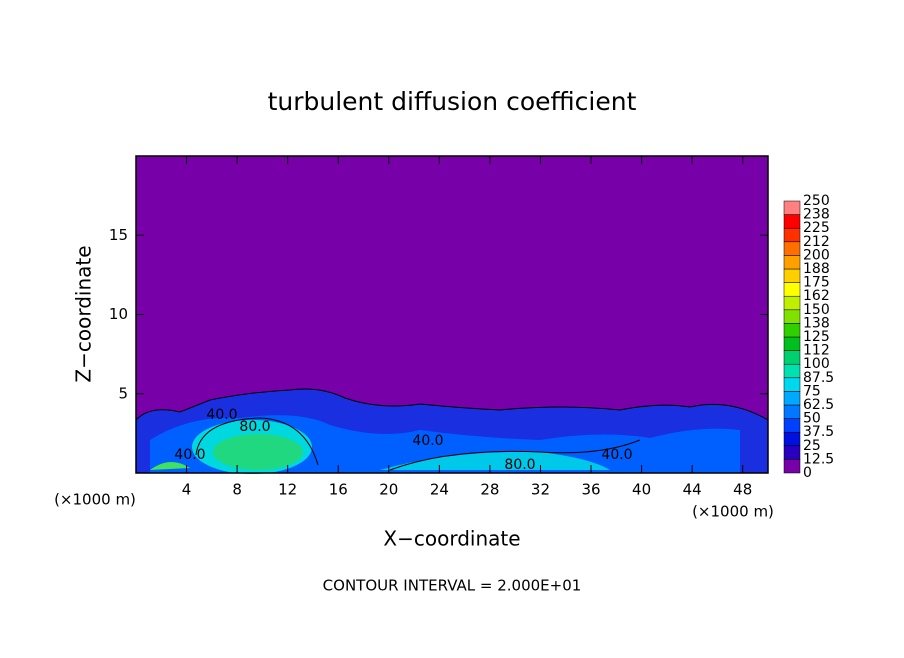 Image resolution: width=904 pixels, height=658 pixels. I want to click on colorbar-label: 212, so click(816, 242).